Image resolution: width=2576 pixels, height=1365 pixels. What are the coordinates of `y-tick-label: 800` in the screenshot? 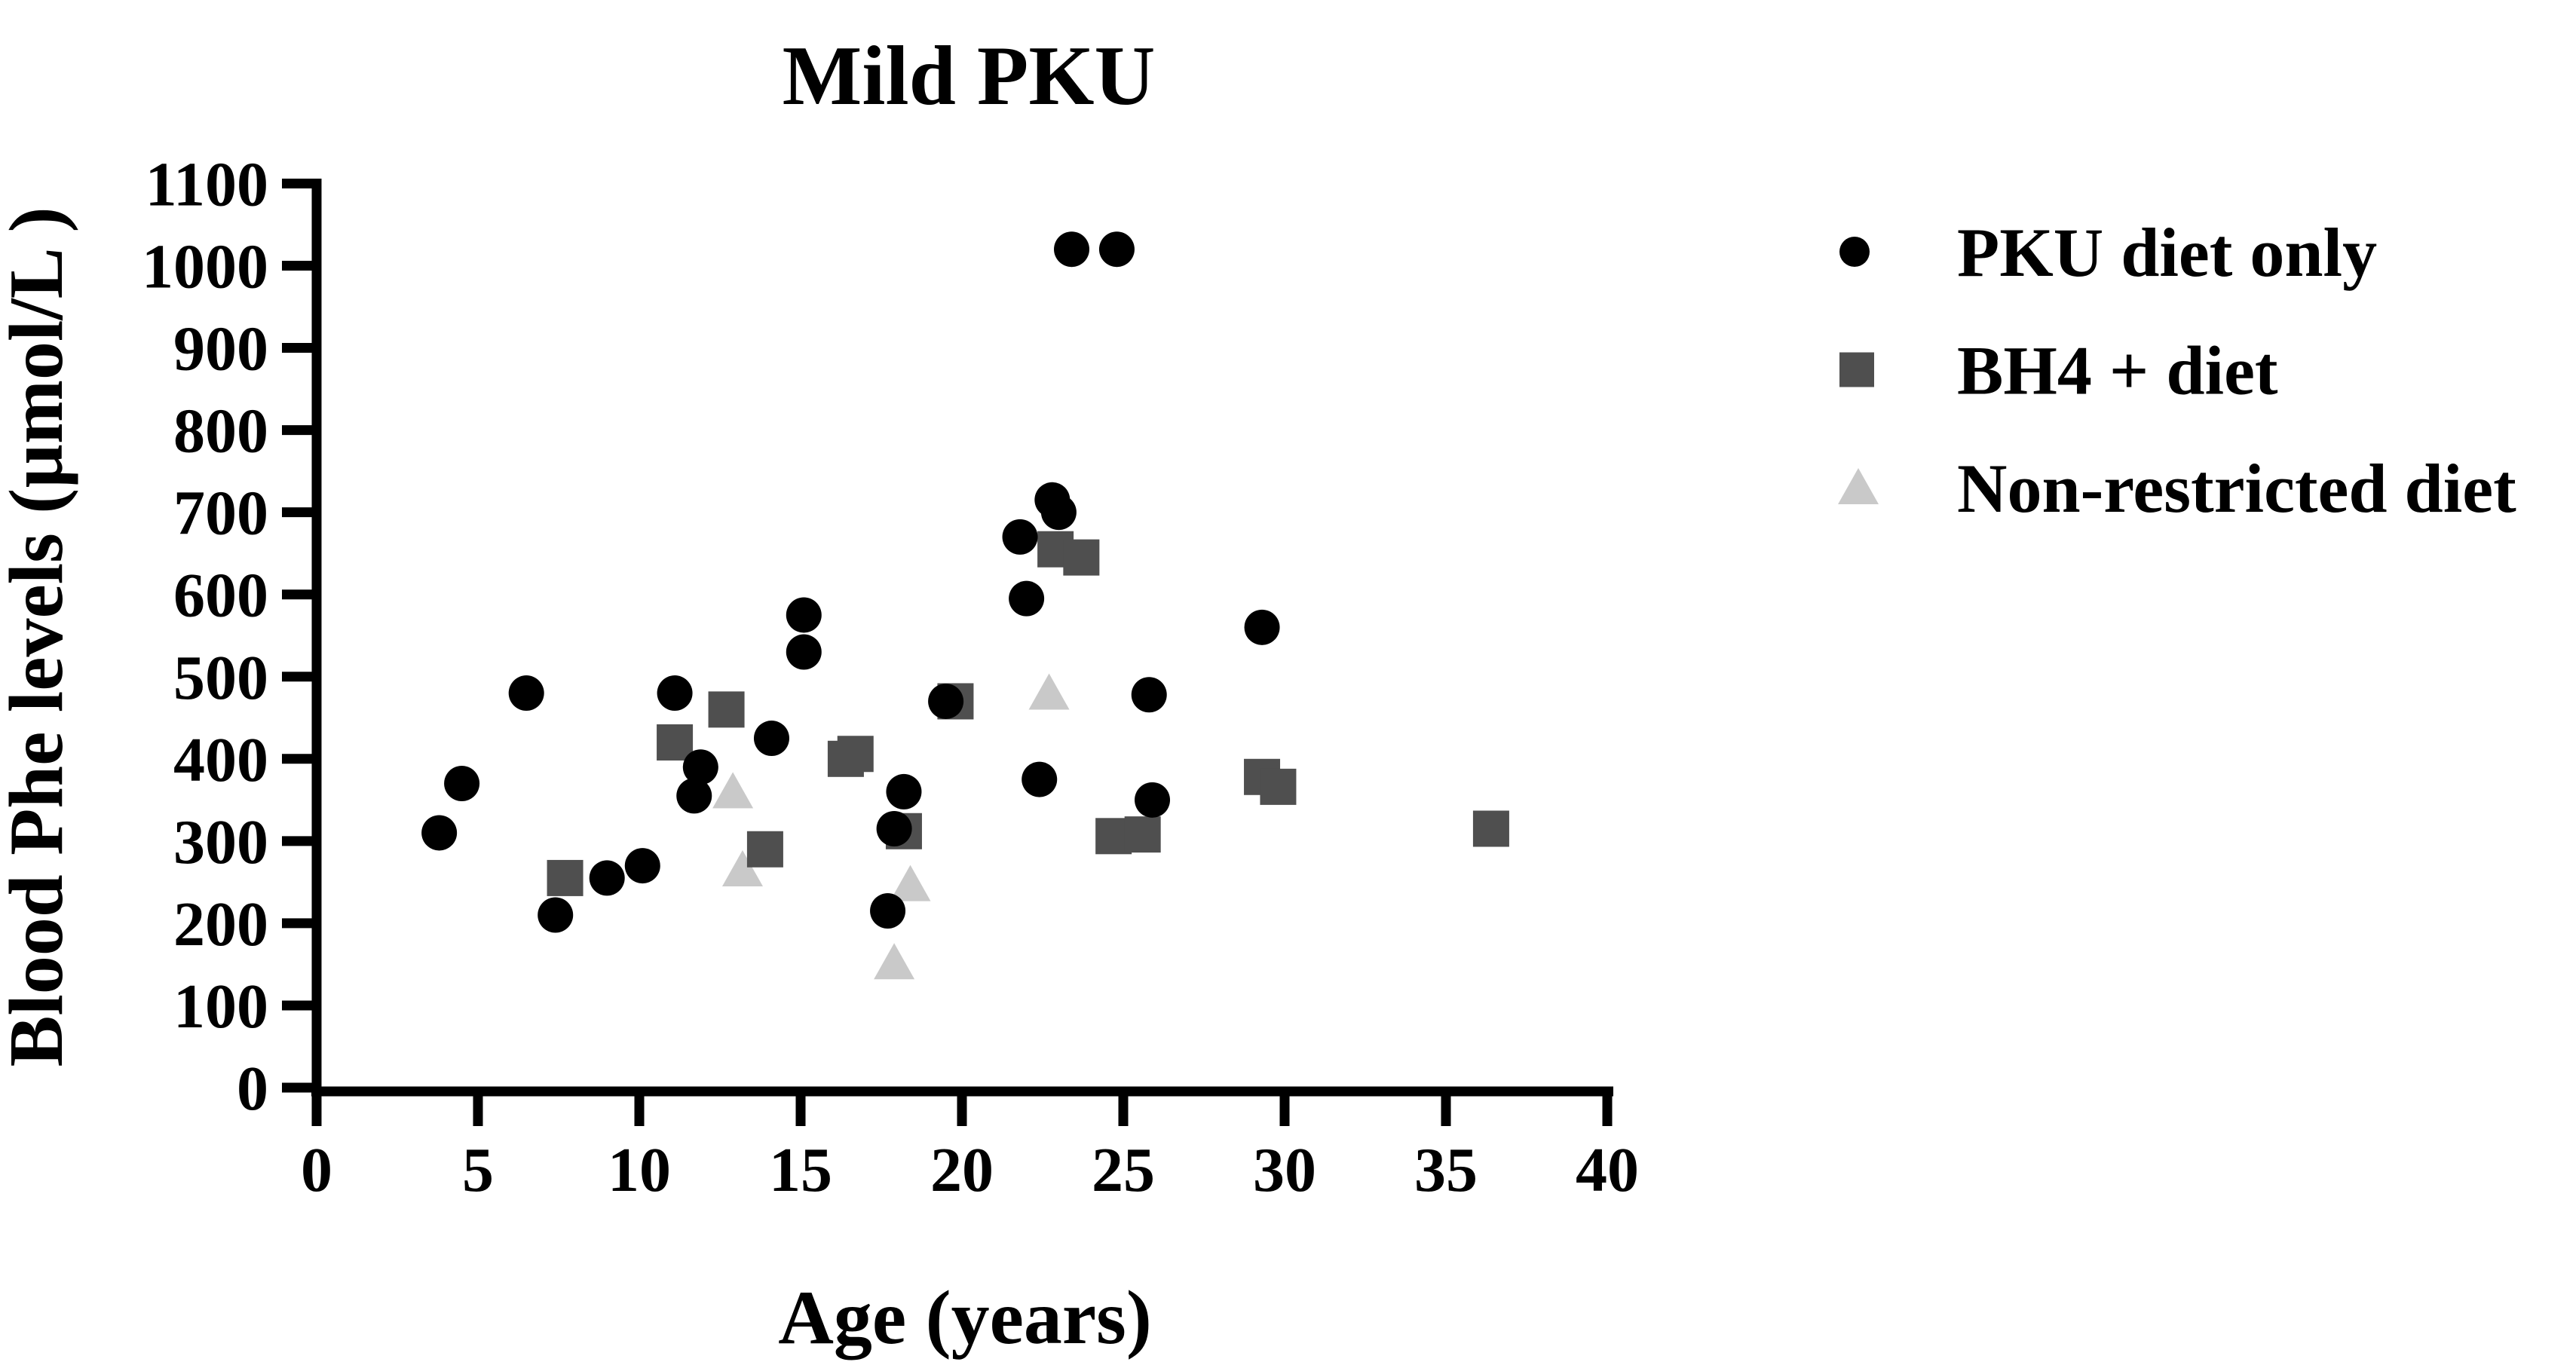 It's located at (220, 431).